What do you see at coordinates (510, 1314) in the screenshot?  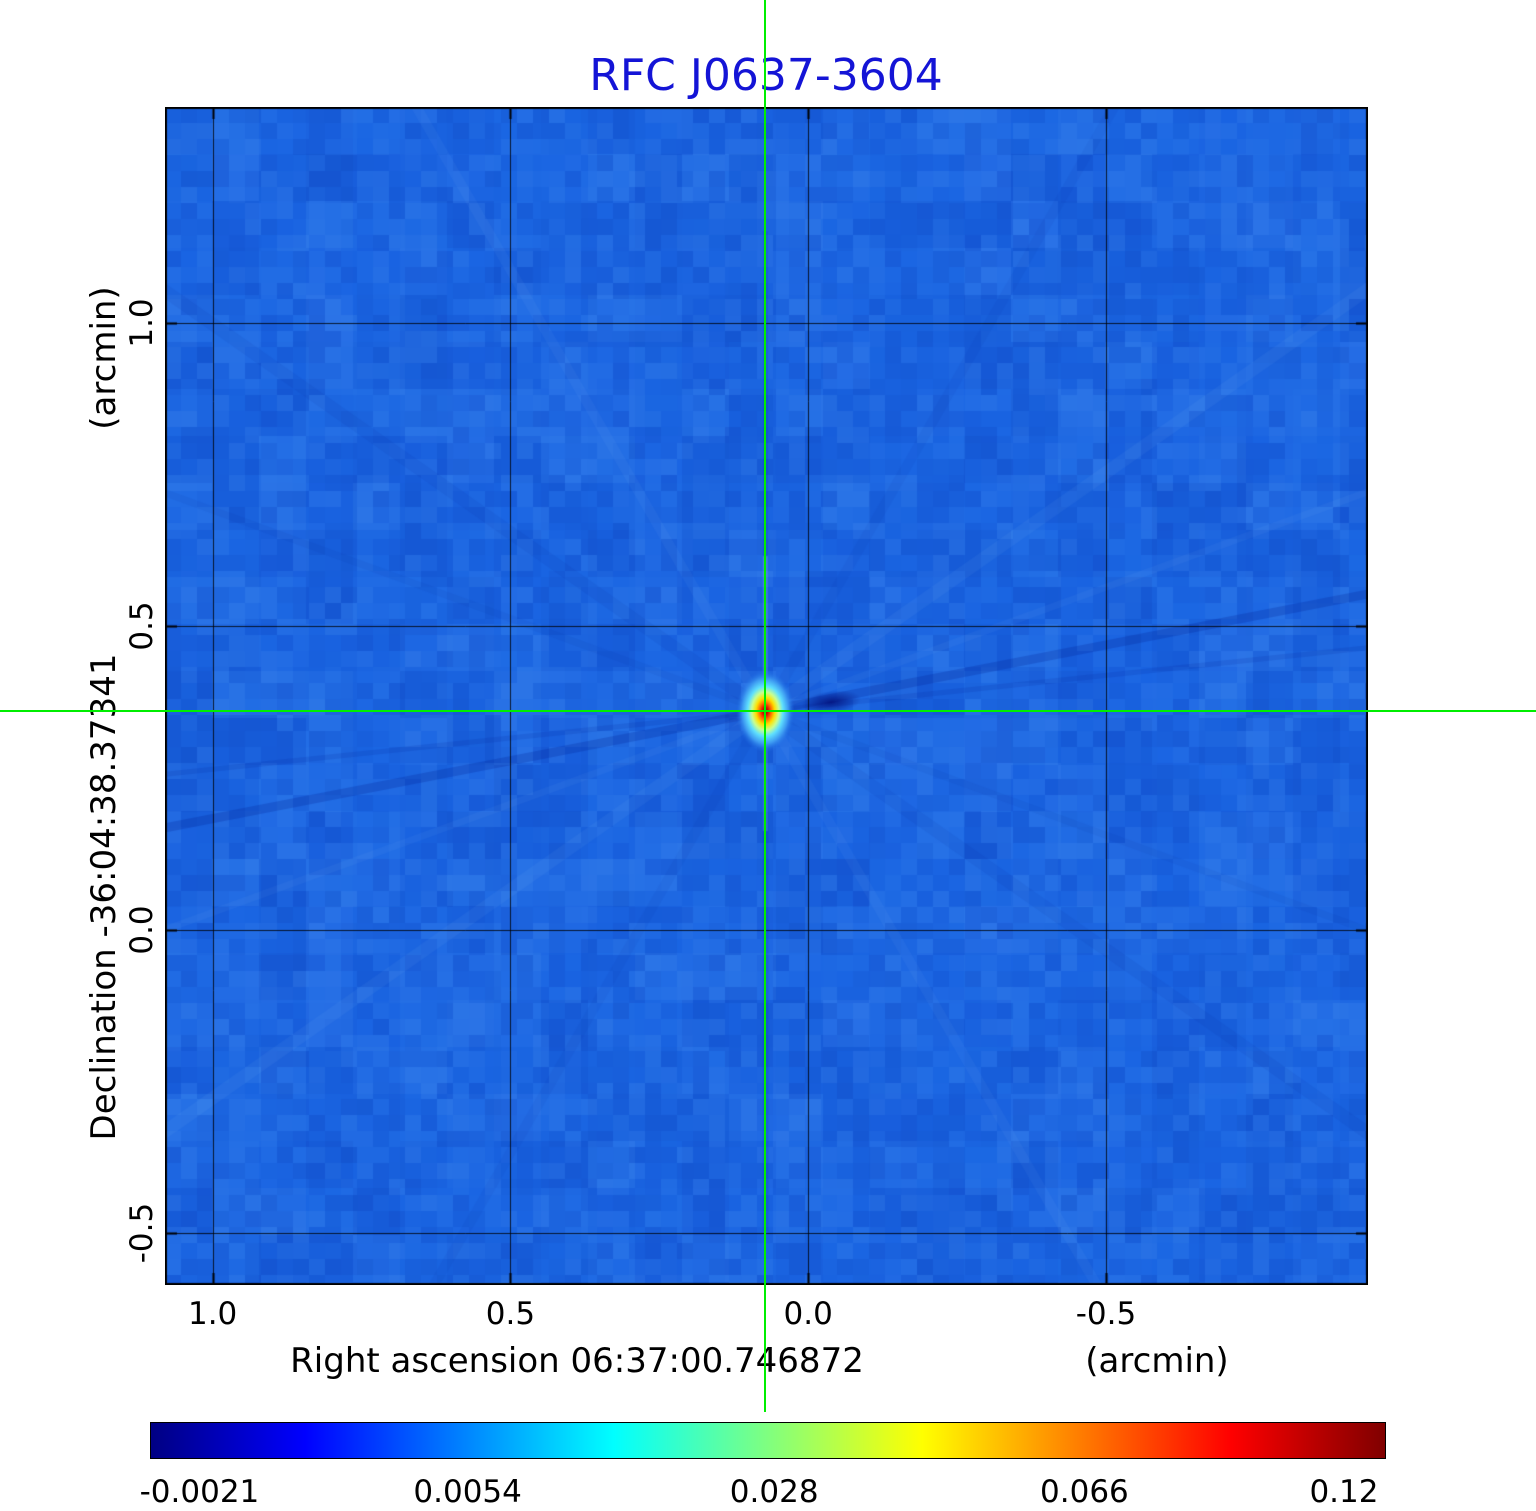 I see `x-tick-label: 0.5` at bounding box center [510, 1314].